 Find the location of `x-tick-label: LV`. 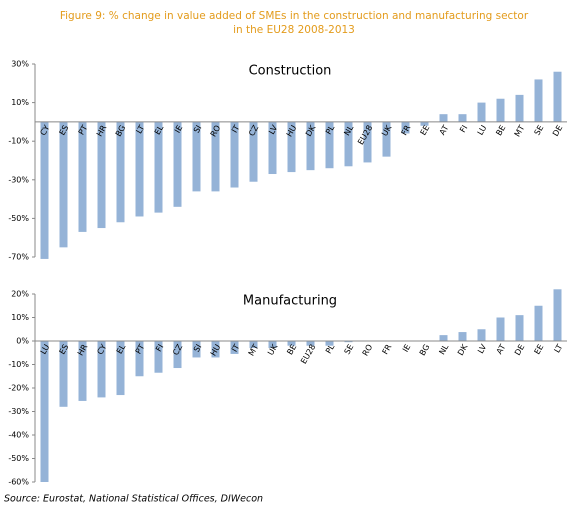

x-tick-label: LV is located at coordinates (482, 348).